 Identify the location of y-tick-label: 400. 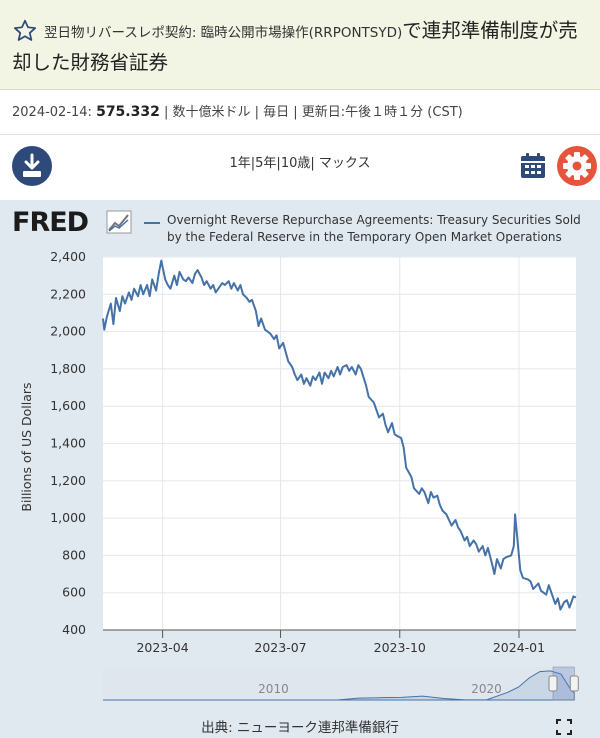
(74, 629).